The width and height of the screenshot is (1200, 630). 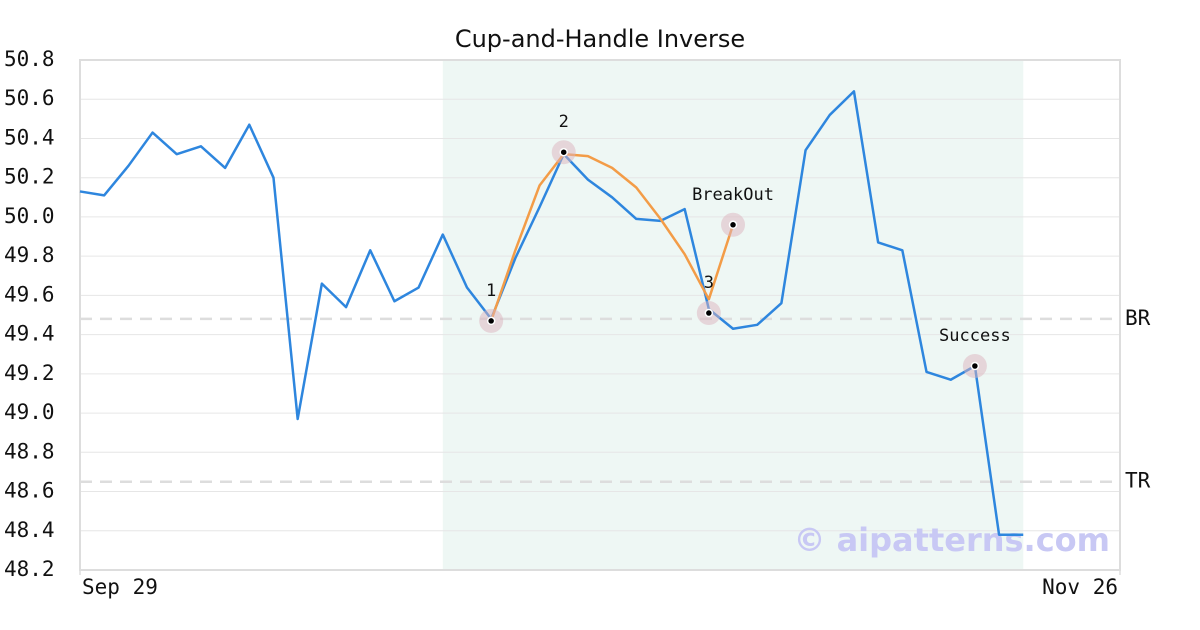 I want to click on marker-label: Success, so click(x=975, y=336).